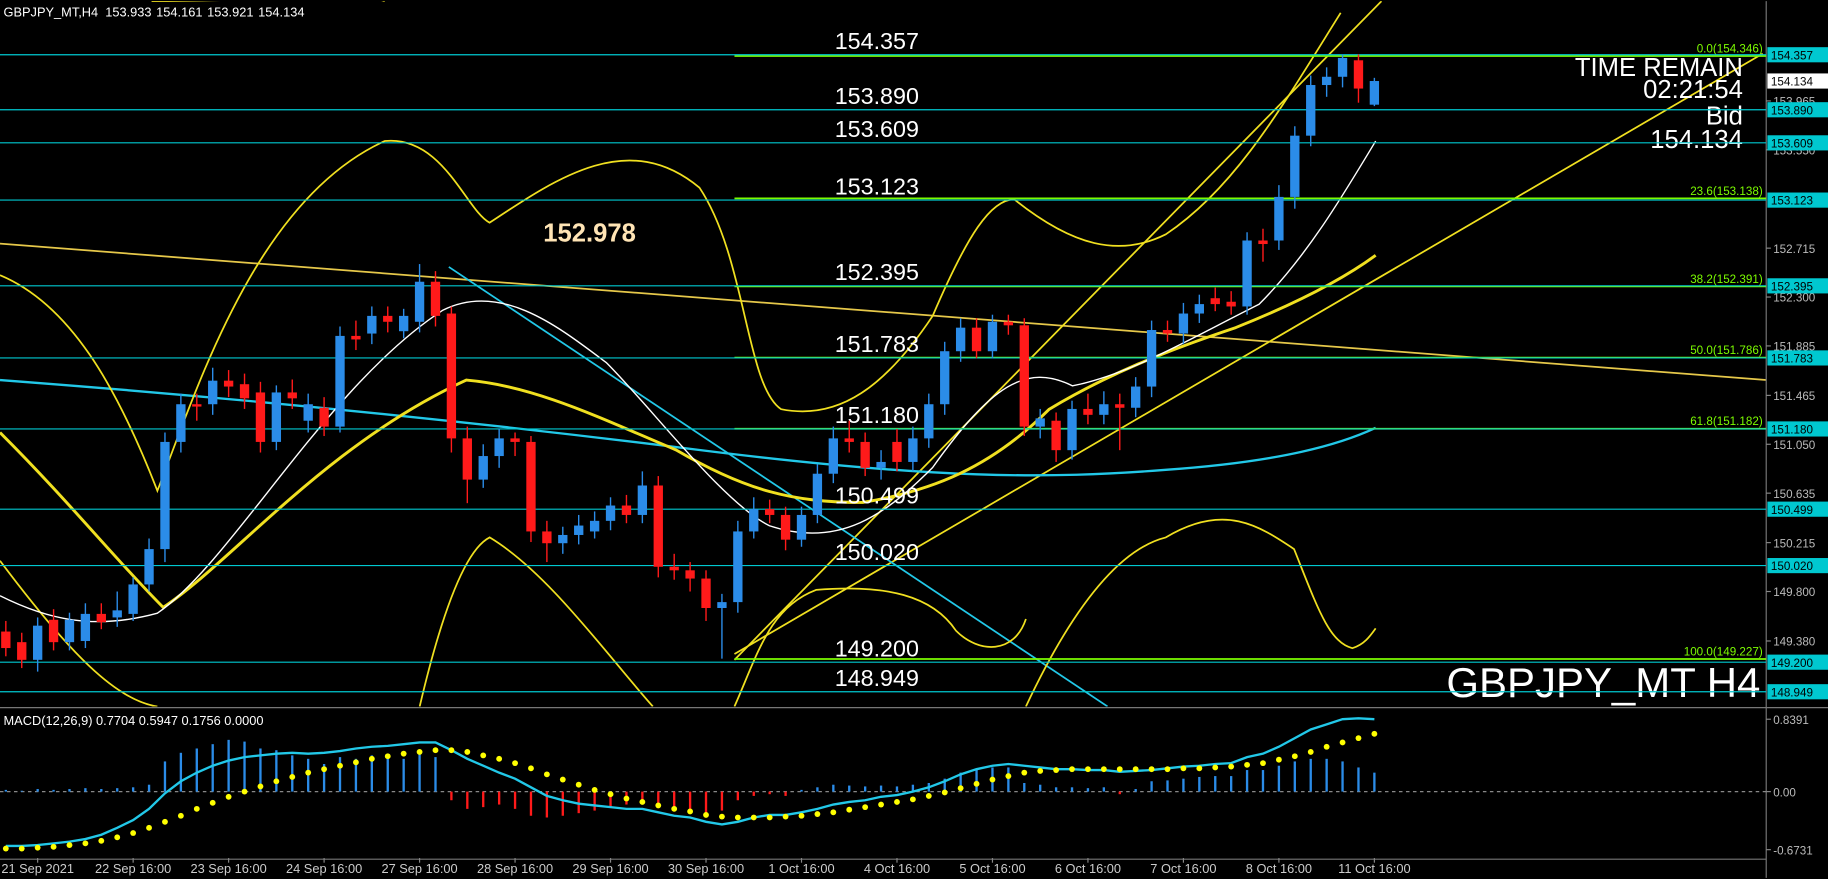 The image size is (1828, 879). What do you see at coordinates (1726, 350) in the screenshot?
I see `fib-label: 50.0(151.786)` at bounding box center [1726, 350].